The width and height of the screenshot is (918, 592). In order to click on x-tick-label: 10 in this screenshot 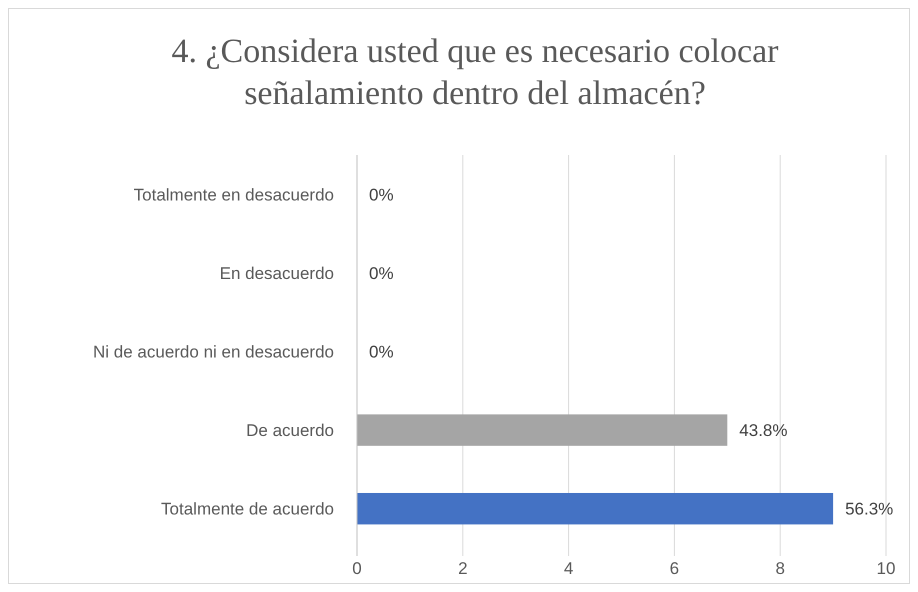, I will do `click(886, 568)`.